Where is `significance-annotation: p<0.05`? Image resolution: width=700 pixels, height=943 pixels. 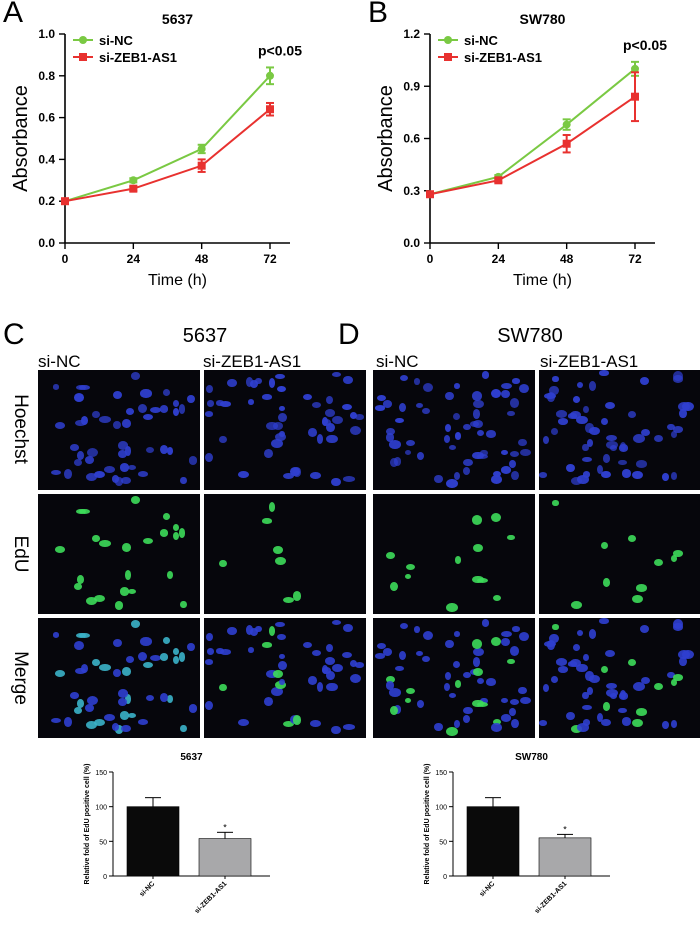
significance-annotation: p<0.05 is located at coordinates (280, 50).